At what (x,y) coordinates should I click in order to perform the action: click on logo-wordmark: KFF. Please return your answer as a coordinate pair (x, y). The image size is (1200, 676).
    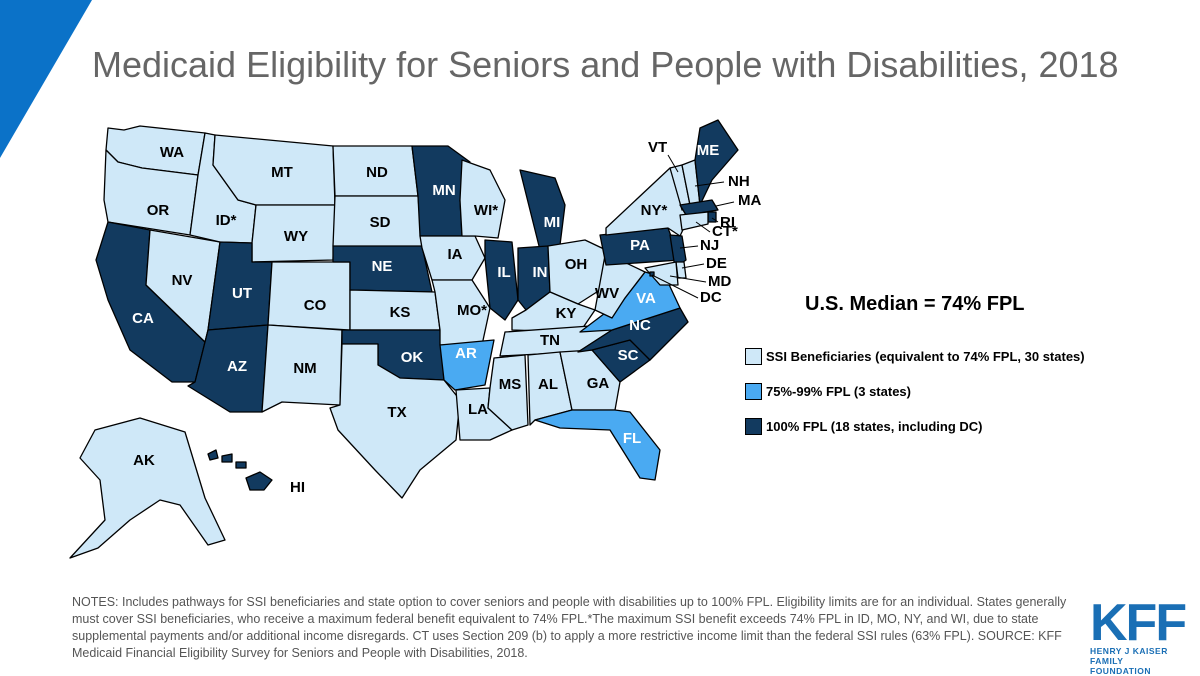
    Looking at the image, I should click on (1138, 623).